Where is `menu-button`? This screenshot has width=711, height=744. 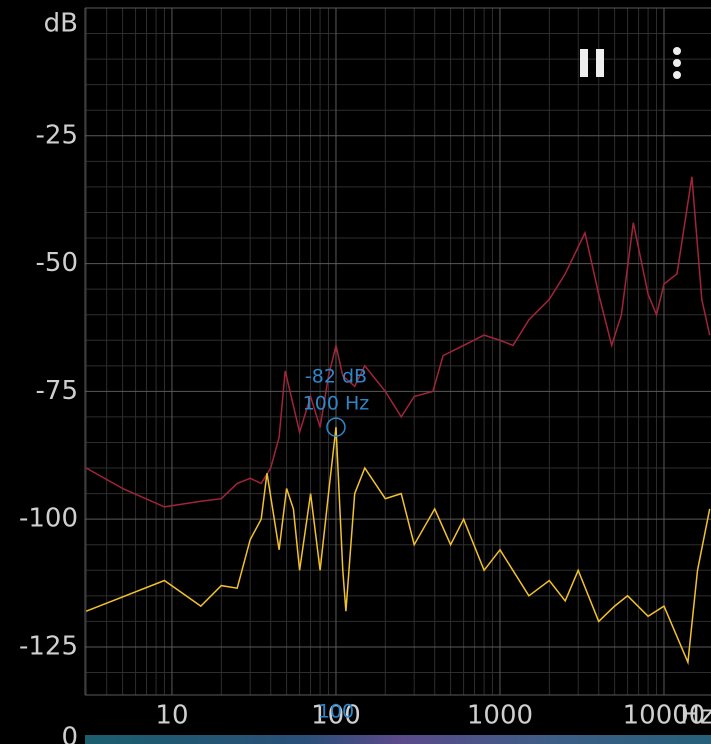
menu-button is located at coordinates (677, 63).